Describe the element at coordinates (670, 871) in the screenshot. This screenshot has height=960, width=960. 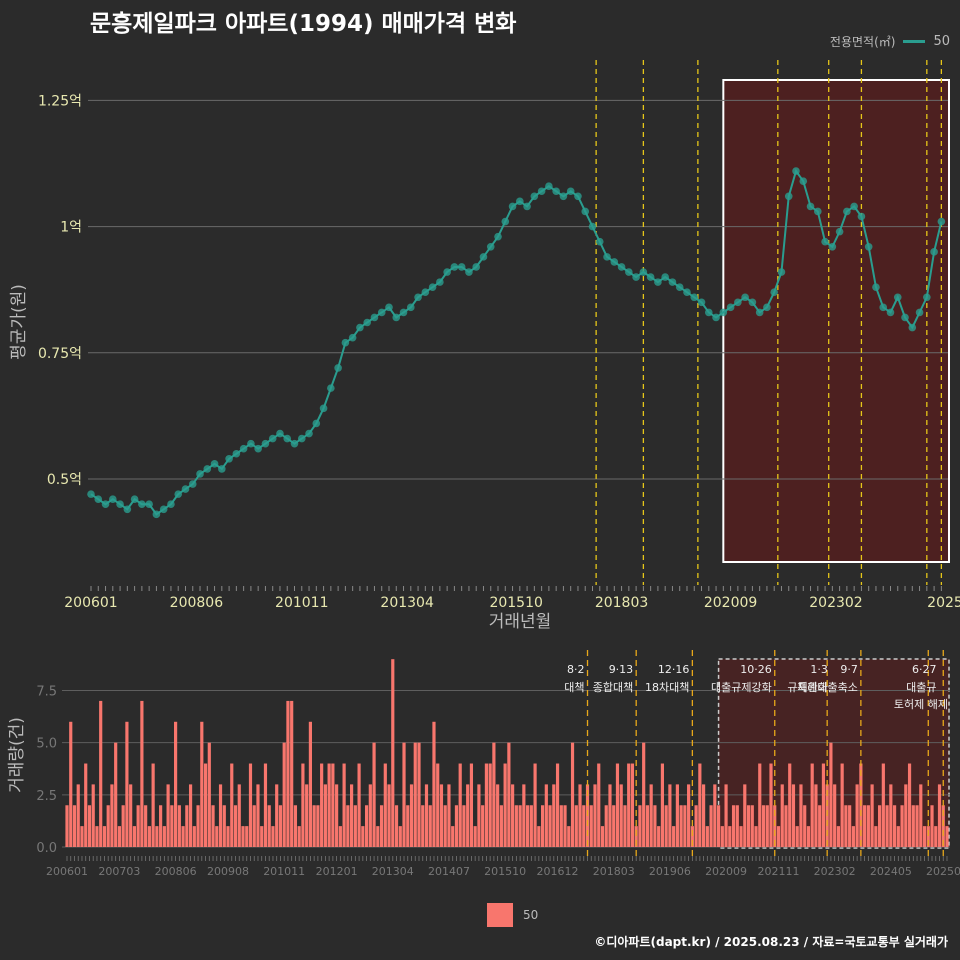
I see `bottom-x-tick-label: 201906` at that location.